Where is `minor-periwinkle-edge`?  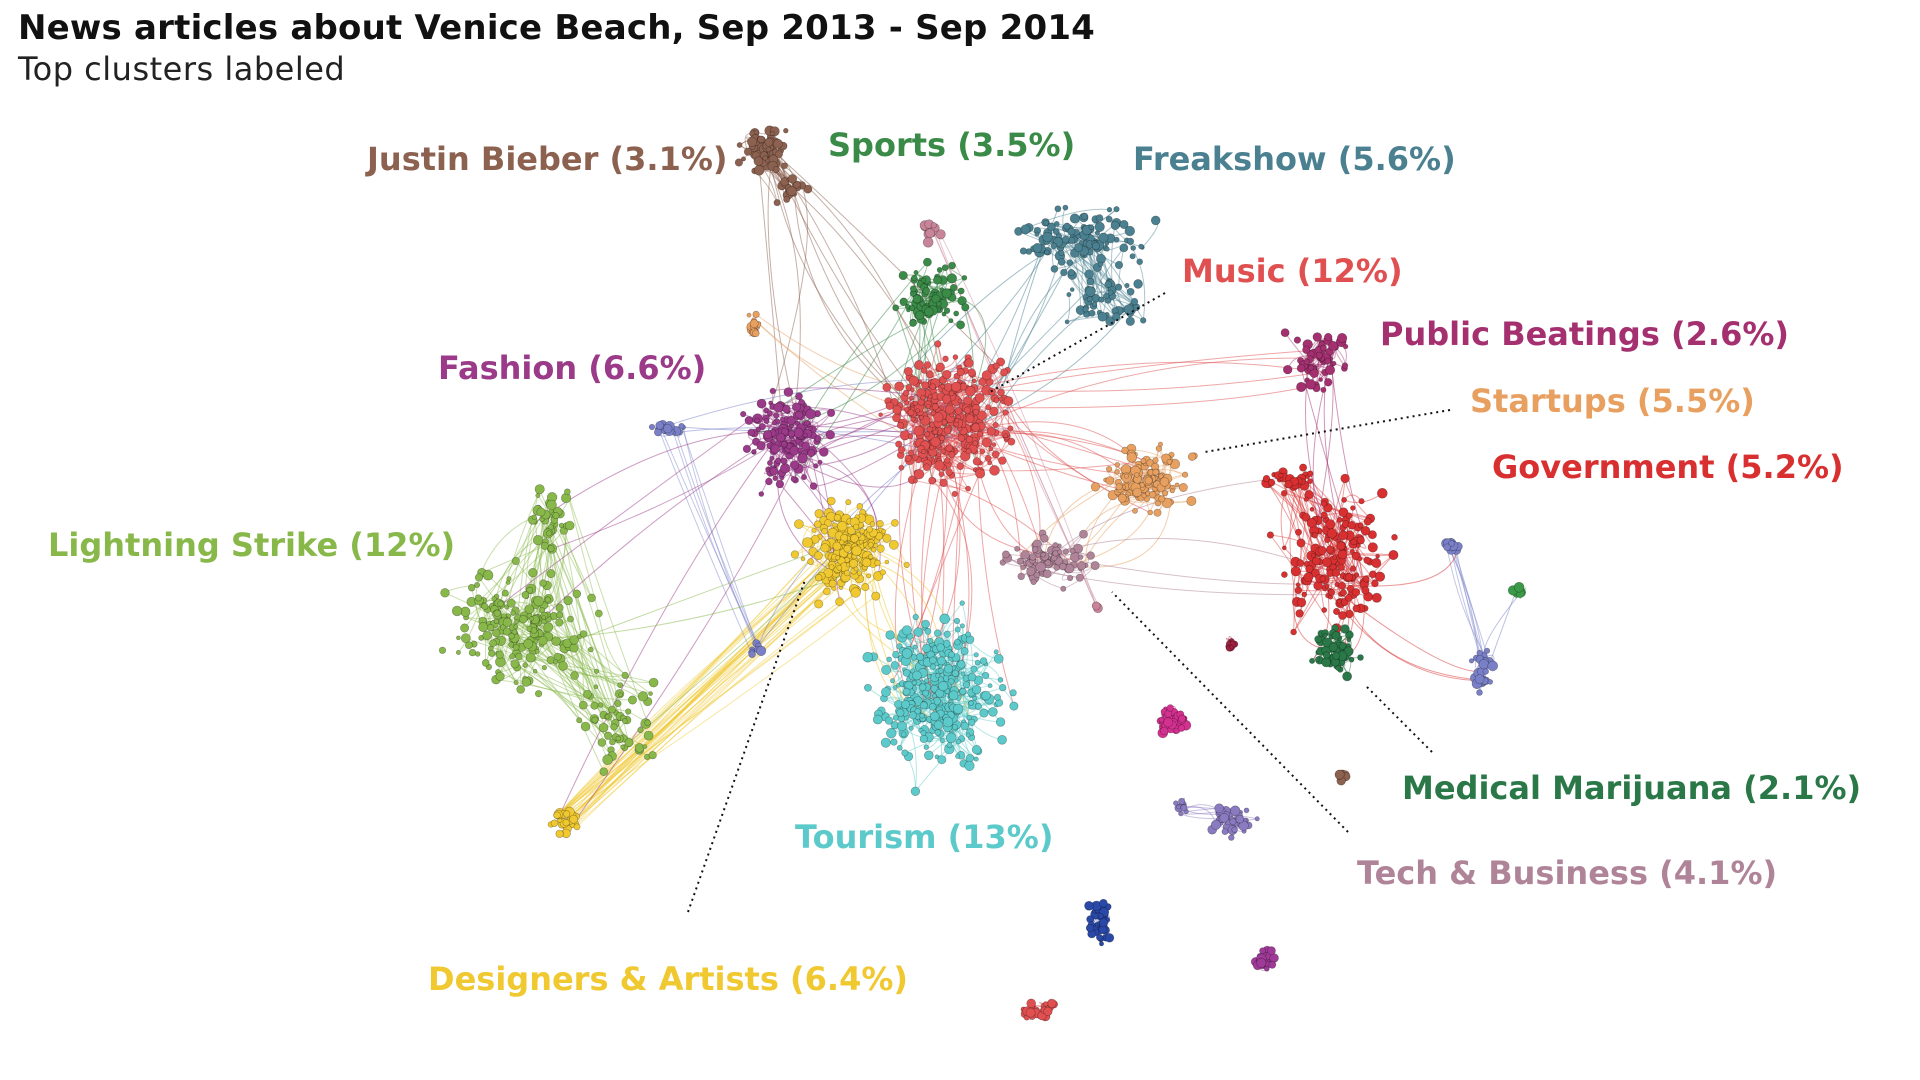 minor-periwinkle-edge is located at coordinates (719, 534).